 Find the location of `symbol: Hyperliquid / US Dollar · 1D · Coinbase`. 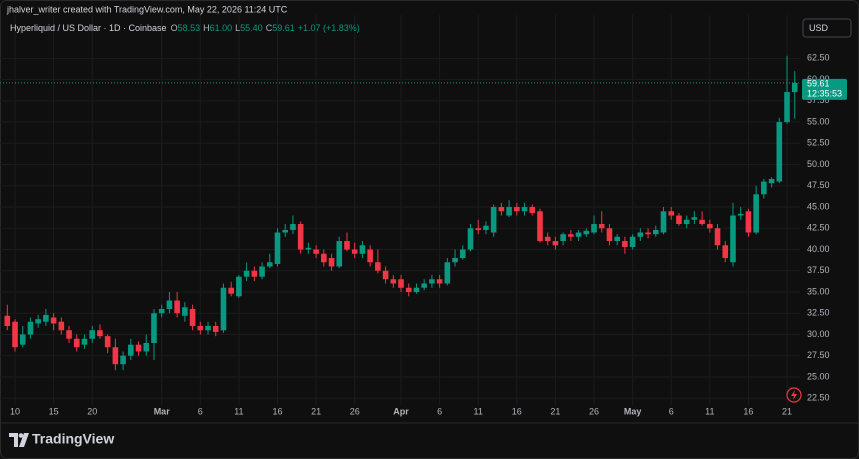

symbol: Hyperliquid / US Dollar · 1D · Coinbase is located at coordinates (88, 28).